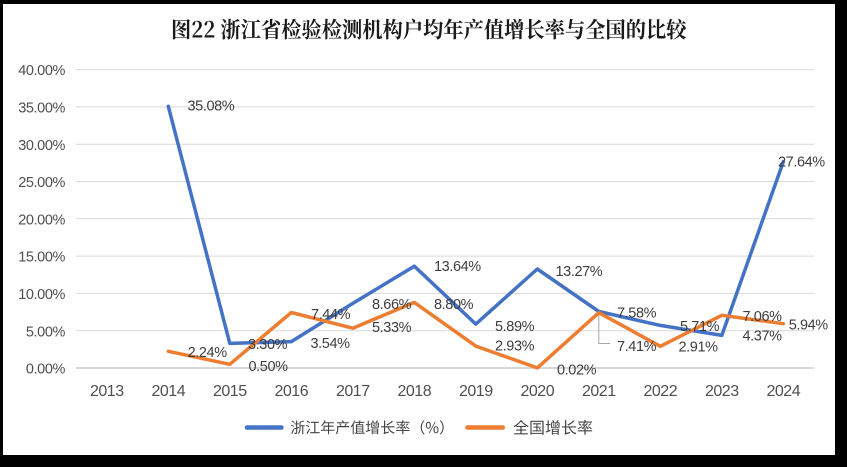 The height and width of the screenshot is (467, 847). What do you see at coordinates (637, 313) in the screenshot?
I see `svg-text: 7.58%` at bounding box center [637, 313].